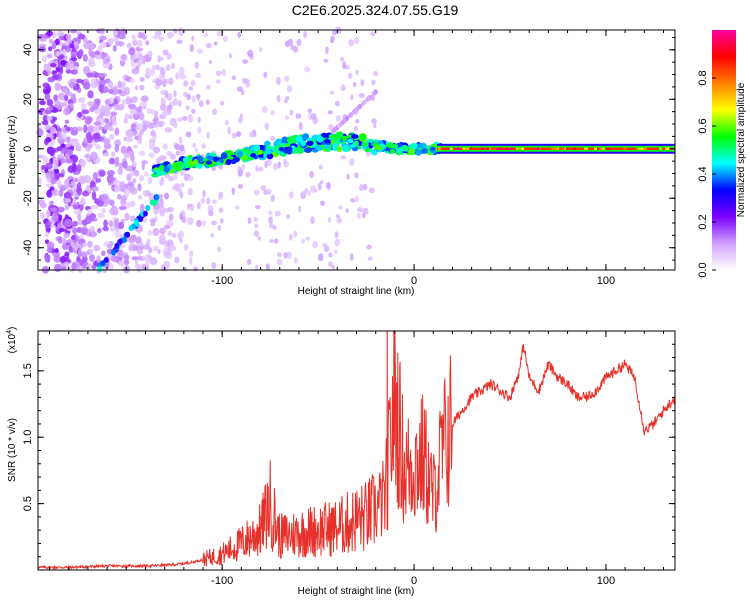 The height and width of the screenshot is (600, 750). Describe the element at coordinates (222, 581) in the screenshot. I see `x-tick-label: -100` at that location.